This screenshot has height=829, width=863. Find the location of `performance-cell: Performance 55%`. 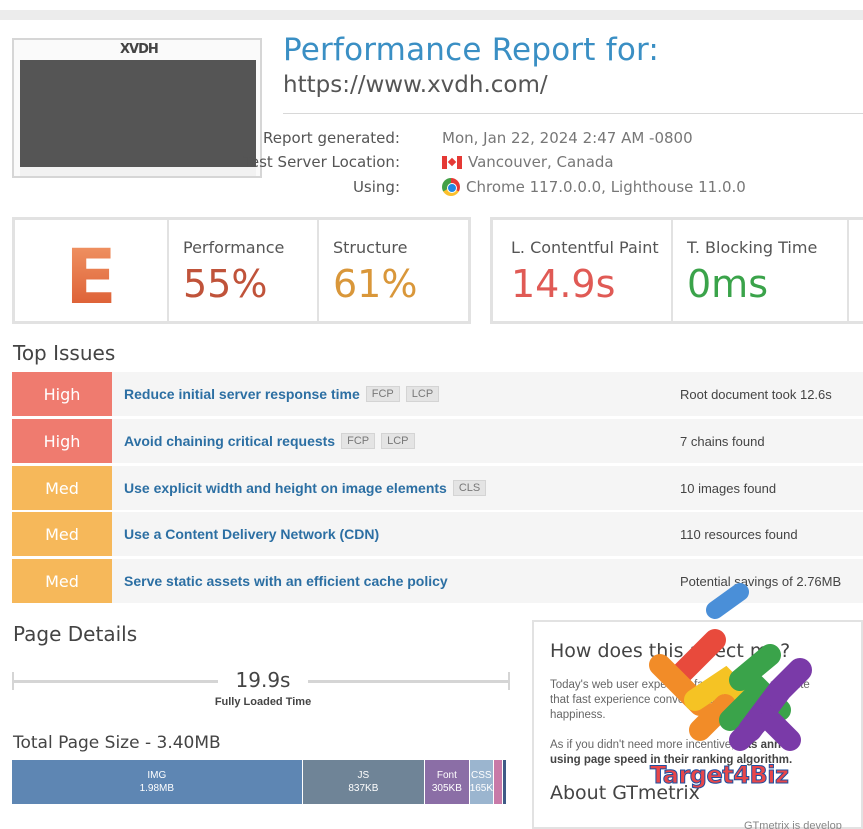

performance-cell: Performance 55% is located at coordinates (244, 270).